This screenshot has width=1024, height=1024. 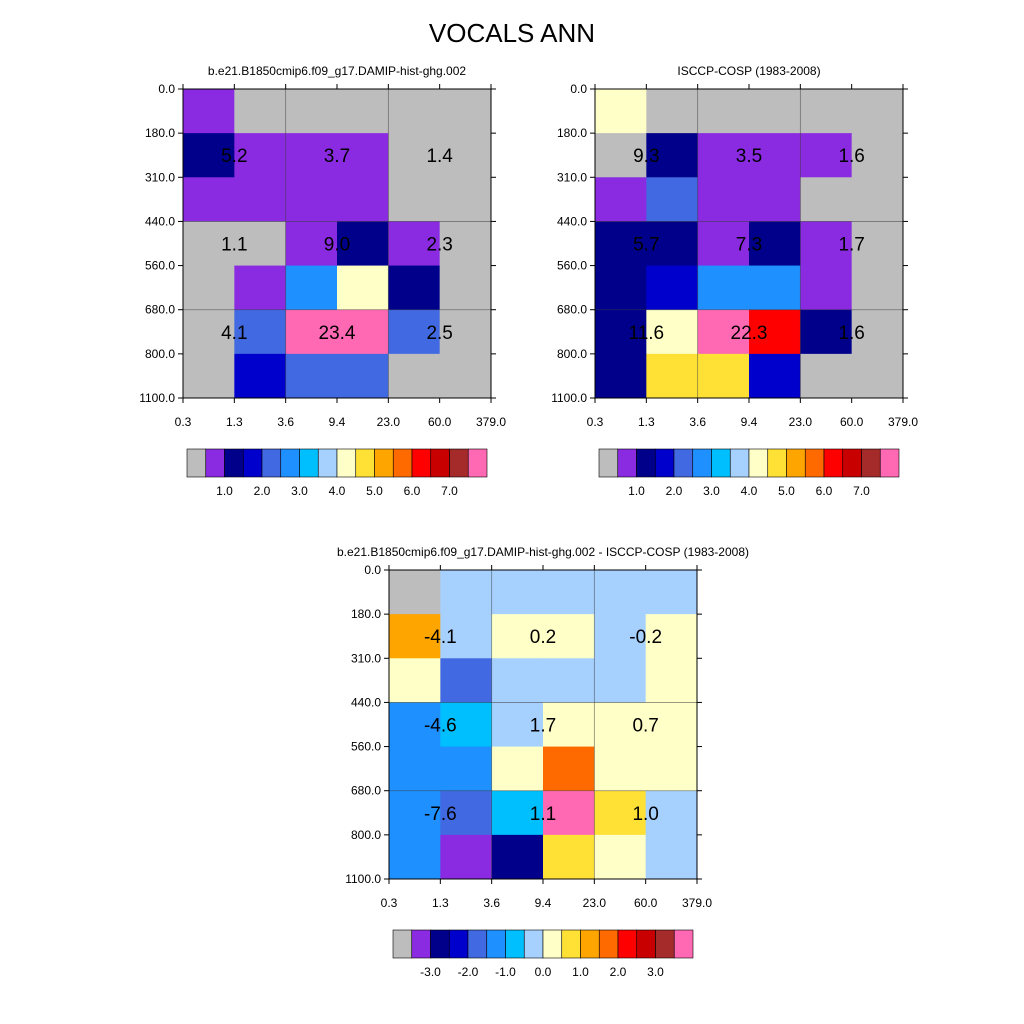 What do you see at coordinates (749, 245) in the screenshot?
I see `cell-annotation: 7.3` at bounding box center [749, 245].